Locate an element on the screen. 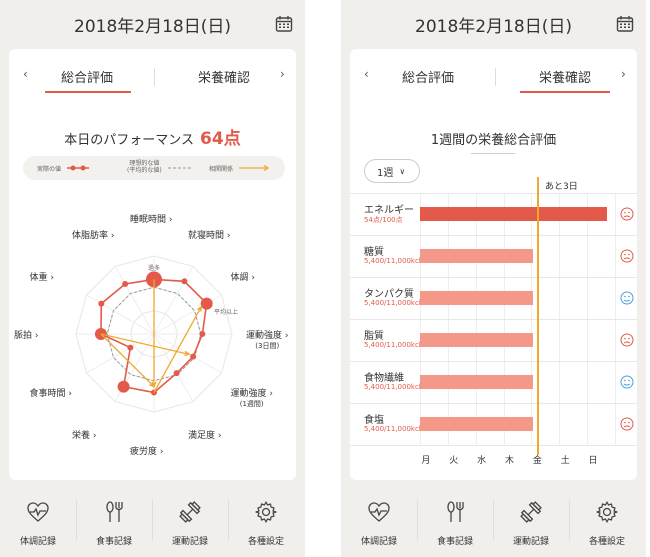 Image resolution: width=650 pixels, height=557 pixels. legend-correlation: 相関関係 is located at coordinates (240, 168).